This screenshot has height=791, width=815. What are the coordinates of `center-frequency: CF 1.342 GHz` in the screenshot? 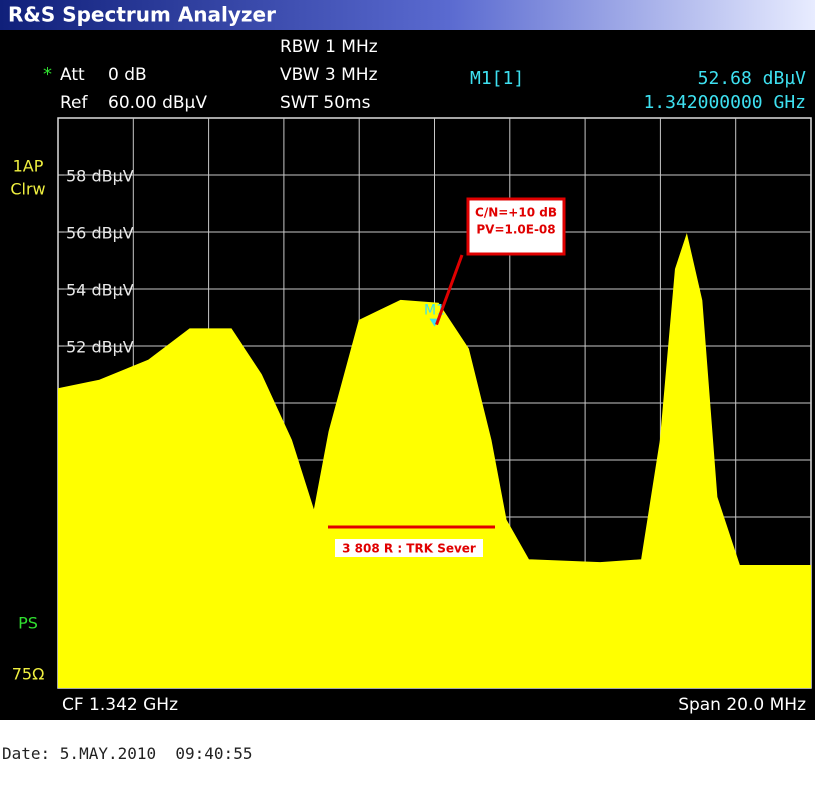 It's located at (120, 705).